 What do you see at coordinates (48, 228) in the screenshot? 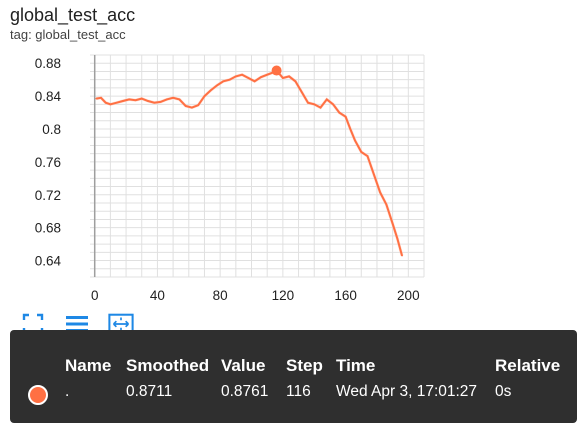
I see `y-tick-label: 0.68` at bounding box center [48, 228].